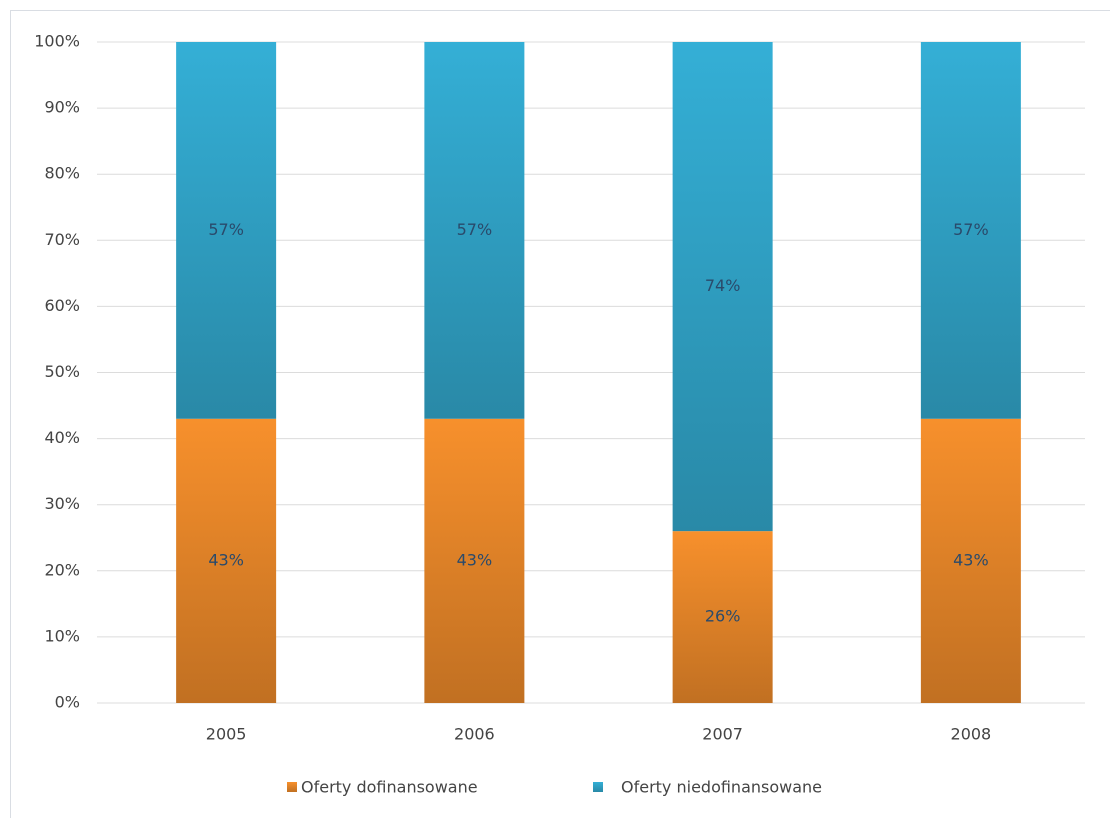 The image size is (1110, 822). What do you see at coordinates (226, 734) in the screenshot?
I see `x-tick-label: 2005` at bounding box center [226, 734].